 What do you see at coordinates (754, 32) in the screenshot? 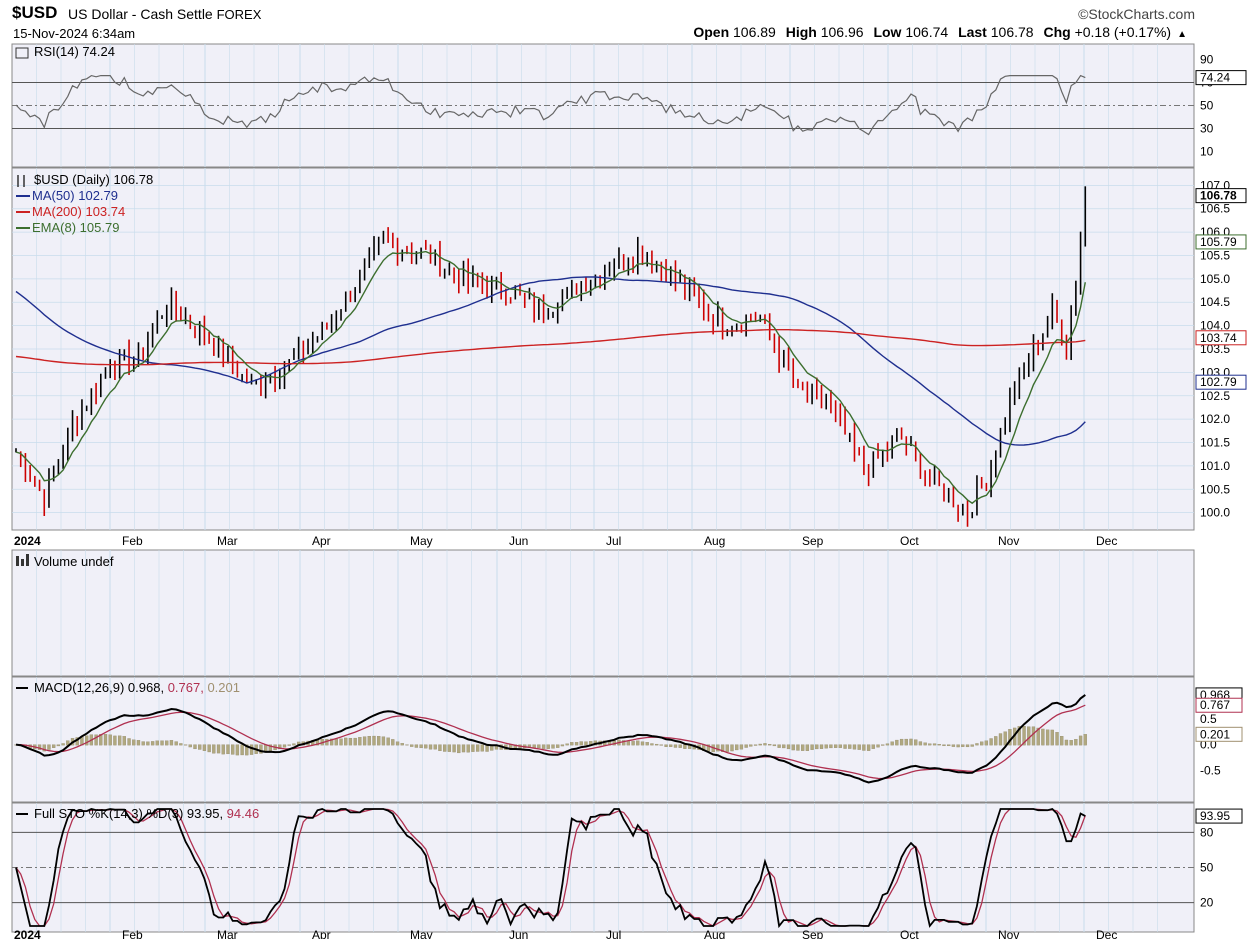
I see `open-value: 106.89` at bounding box center [754, 32].